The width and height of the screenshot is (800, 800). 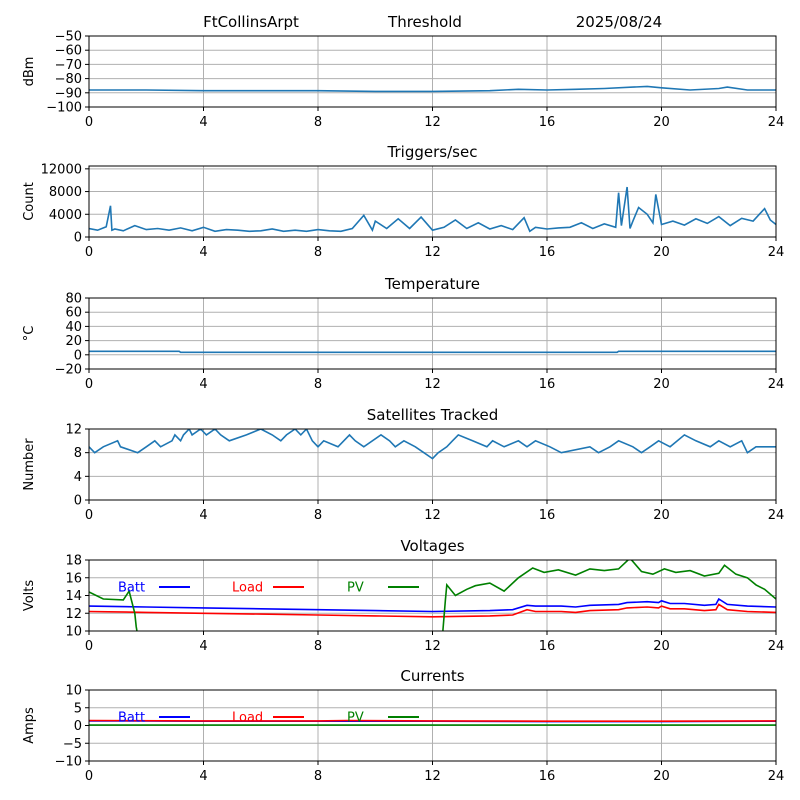 I want to click on y-tick-label: −70, so click(x=68, y=65).